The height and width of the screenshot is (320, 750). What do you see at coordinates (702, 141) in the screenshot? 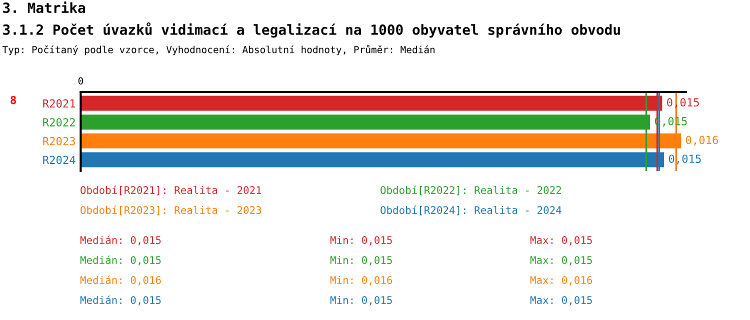
I see `data-label: 0,016` at bounding box center [702, 141].